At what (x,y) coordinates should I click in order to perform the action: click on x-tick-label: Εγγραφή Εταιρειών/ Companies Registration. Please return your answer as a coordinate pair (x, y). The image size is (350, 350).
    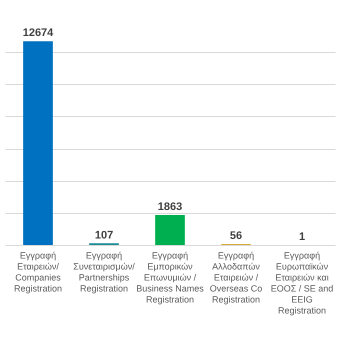
    Looking at the image, I should click on (38, 272).